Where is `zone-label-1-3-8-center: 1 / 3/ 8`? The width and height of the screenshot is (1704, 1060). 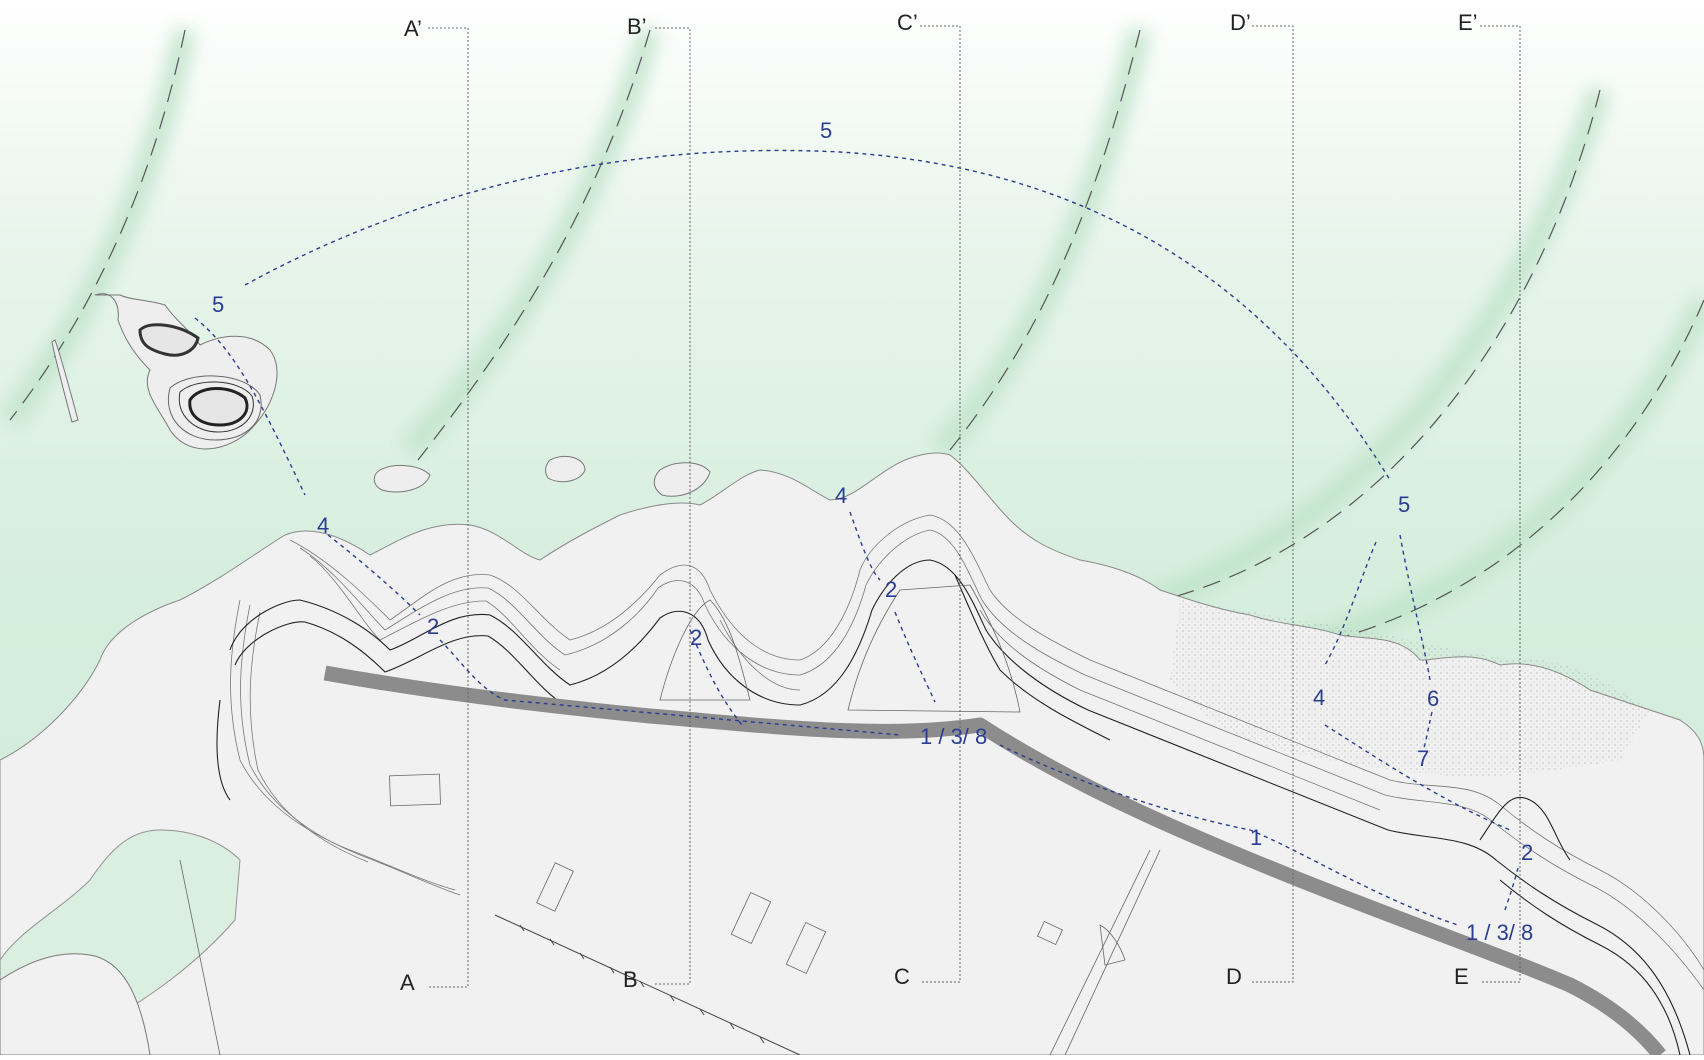
zone-label-1-3-8-center: 1 / 3/ 8 is located at coordinates (953, 736).